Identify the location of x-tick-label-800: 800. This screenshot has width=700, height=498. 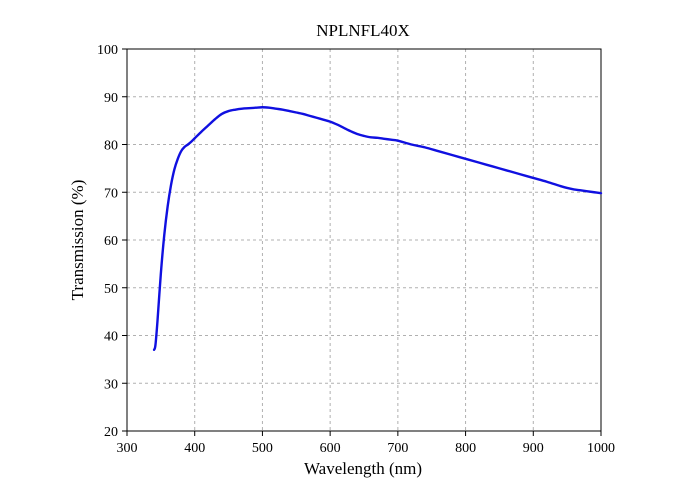
(465, 448).